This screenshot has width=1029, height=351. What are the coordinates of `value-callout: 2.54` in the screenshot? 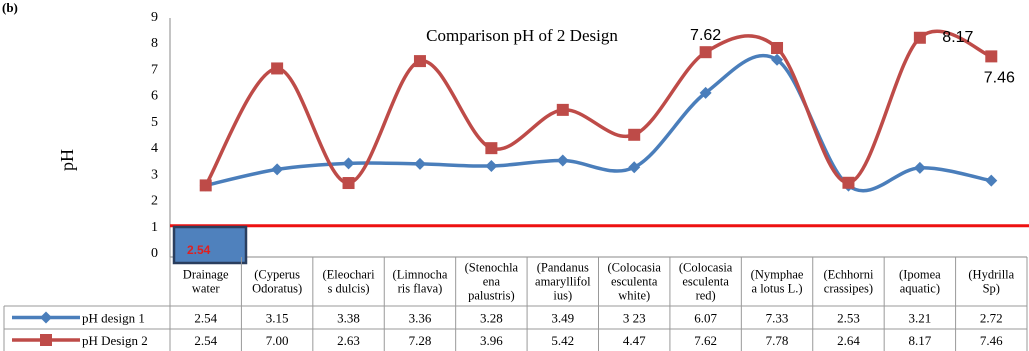 It's located at (210, 245).